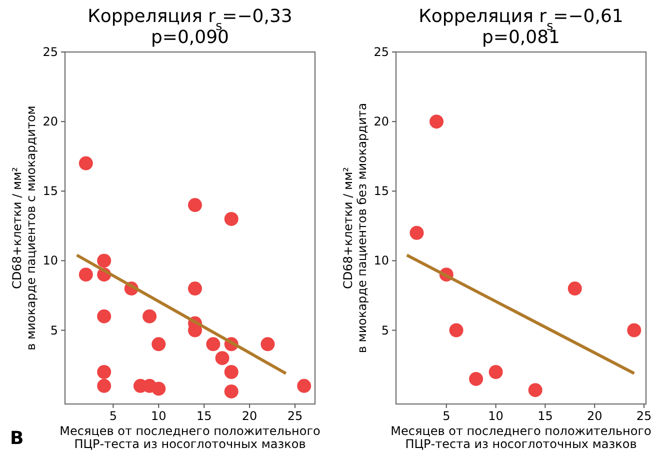 The width and height of the screenshot is (658, 451). What do you see at coordinates (355, 228) in the screenshot?
I see `y-axis-title: CD68+клетки / мм² в миокарде пациентов без миокардита` at bounding box center [355, 228].